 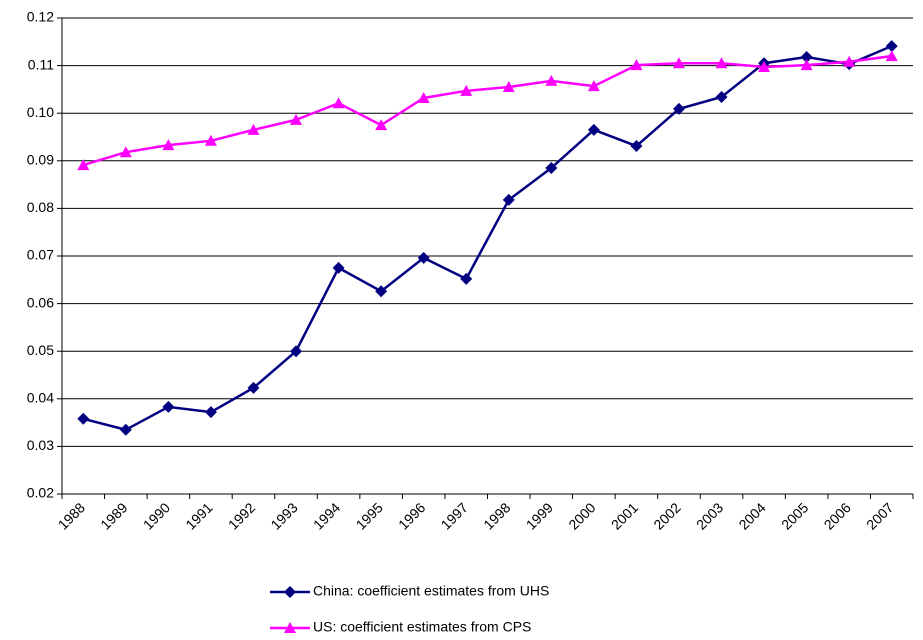 What do you see at coordinates (454, 515) in the screenshot?
I see `x-tick-label: 1997` at bounding box center [454, 515].